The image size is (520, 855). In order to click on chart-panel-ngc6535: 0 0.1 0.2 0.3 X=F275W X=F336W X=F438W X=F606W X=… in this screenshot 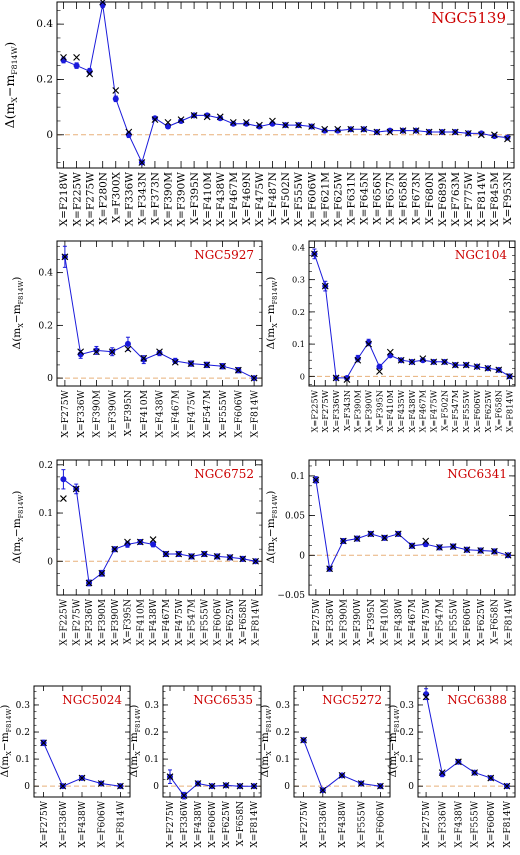, I will do `click(195, 766)`.